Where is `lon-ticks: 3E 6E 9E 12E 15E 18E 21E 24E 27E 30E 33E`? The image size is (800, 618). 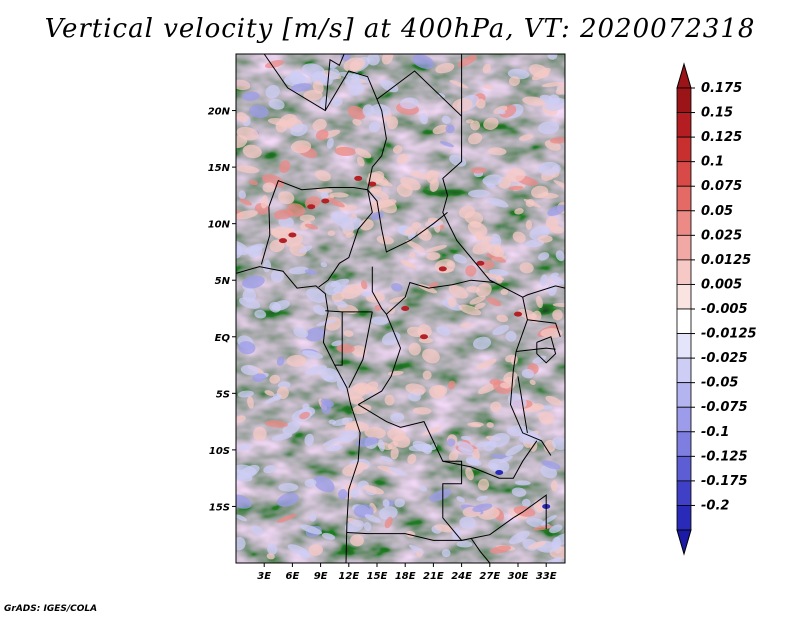
lon-ticks: 3E 6E 9E 12E 15E 18E 21E 24E 27E 30E 33E is located at coordinates (407, 572).